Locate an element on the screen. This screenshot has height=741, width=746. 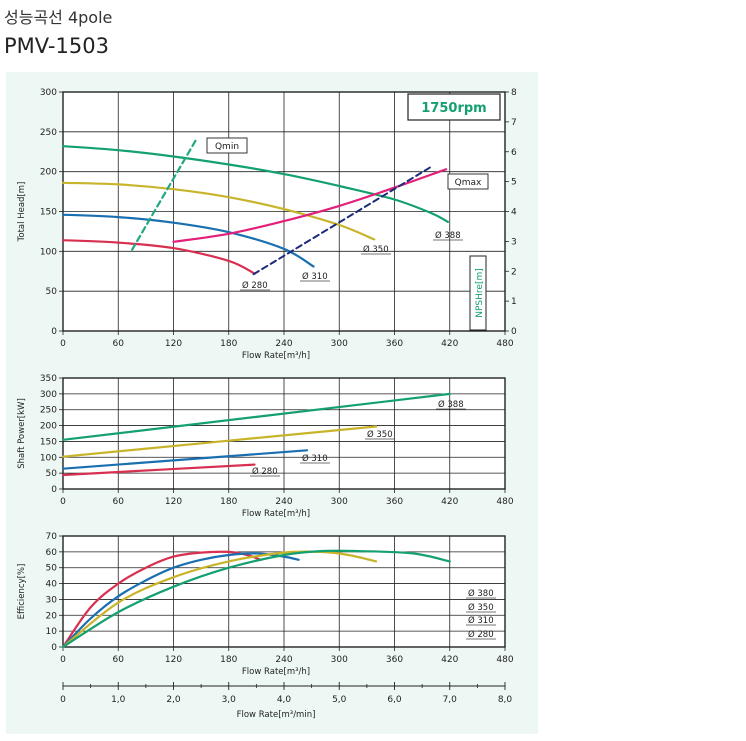
head-x-axis-label: Flow Rate[m³/h] is located at coordinates (276, 356).